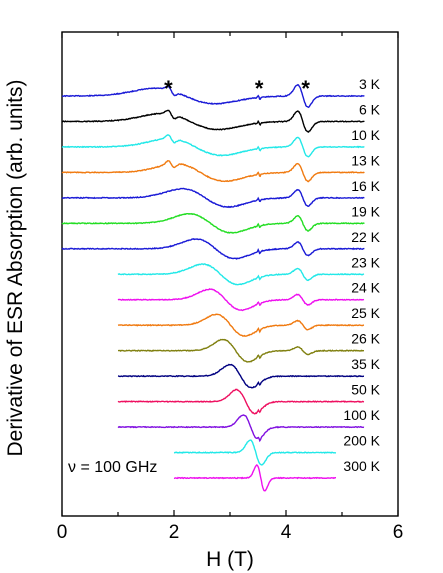 The height and width of the screenshot is (573, 443). I want to click on temperature-label: 13 K, so click(365, 160).